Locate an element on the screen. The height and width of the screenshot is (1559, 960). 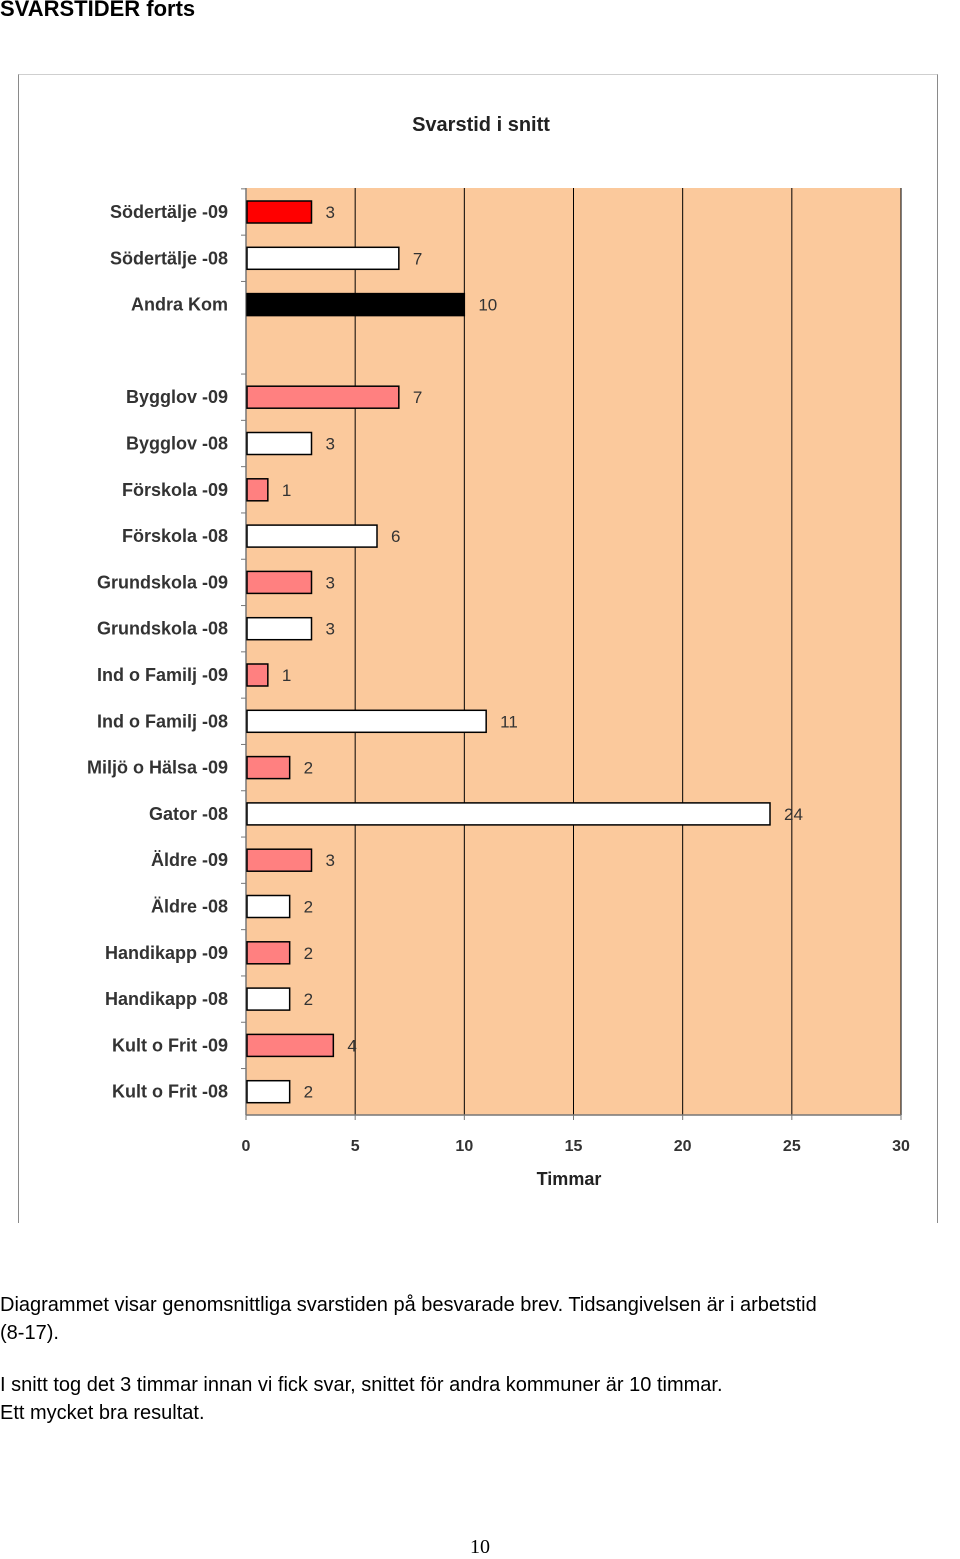
summary-line-2: Ett mycket bra resultat. is located at coordinates (102, 1413).